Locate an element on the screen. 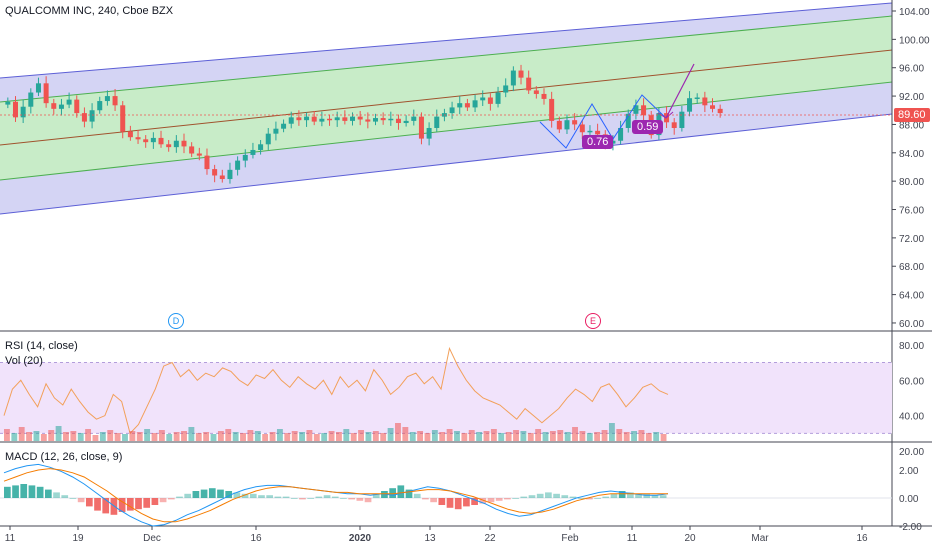 The width and height of the screenshot is (932, 555). time-axis-label: 19 is located at coordinates (78, 538).